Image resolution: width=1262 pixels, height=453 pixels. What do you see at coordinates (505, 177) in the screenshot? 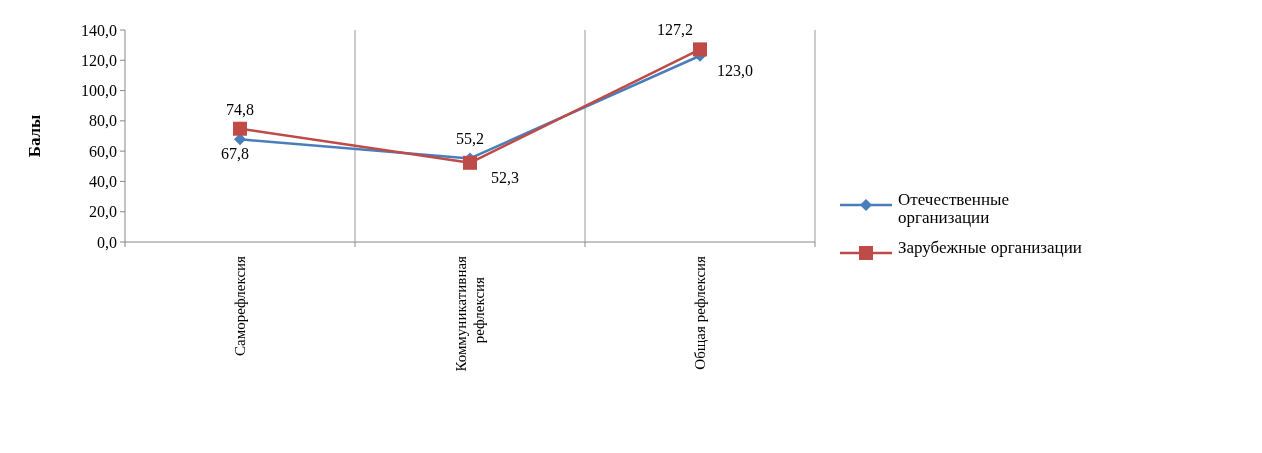
I see `data-label: 52,3` at bounding box center [505, 177].